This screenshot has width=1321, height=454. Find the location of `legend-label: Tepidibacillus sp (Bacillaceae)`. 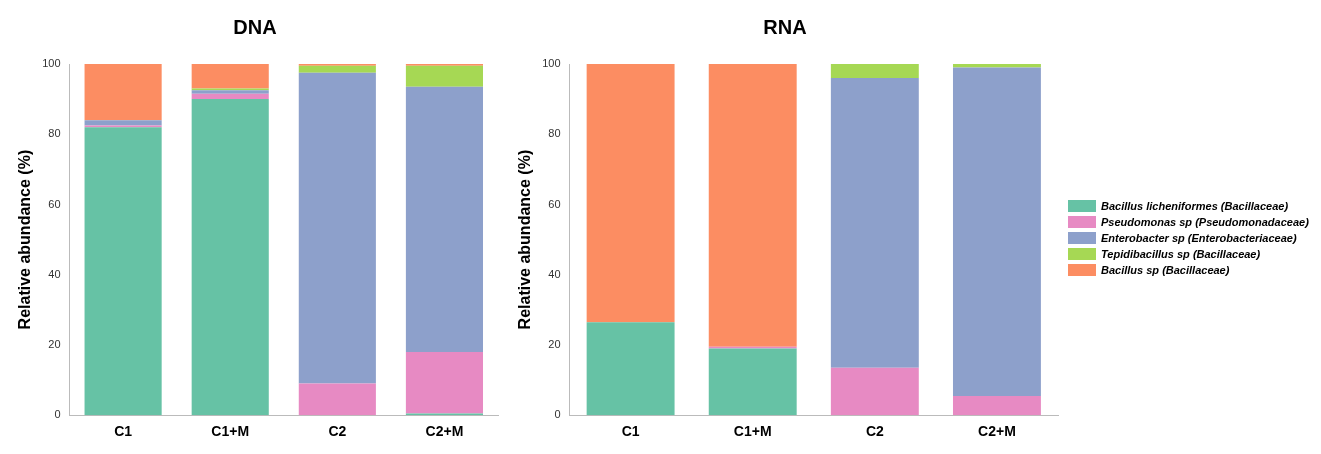

legend-label: Tepidibacillus sp (Bacillaceae) is located at coordinates (1181, 254).